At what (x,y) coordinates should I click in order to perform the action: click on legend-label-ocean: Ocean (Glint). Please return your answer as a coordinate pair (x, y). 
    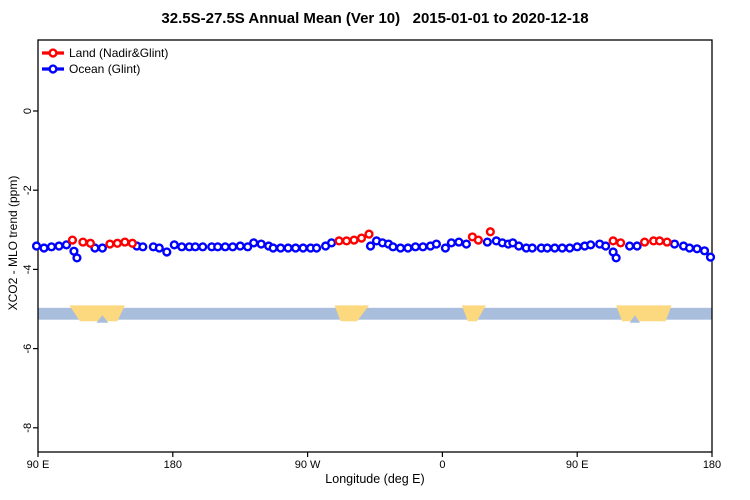
    Looking at the image, I should click on (105, 69).